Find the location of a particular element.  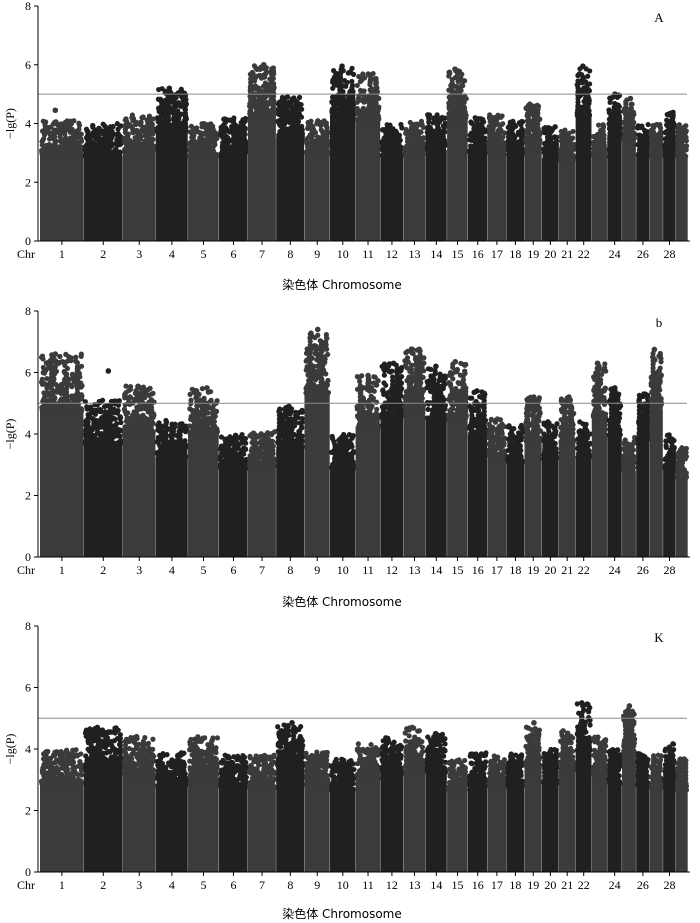

x-tick-label: 19 is located at coordinates (533, 254).